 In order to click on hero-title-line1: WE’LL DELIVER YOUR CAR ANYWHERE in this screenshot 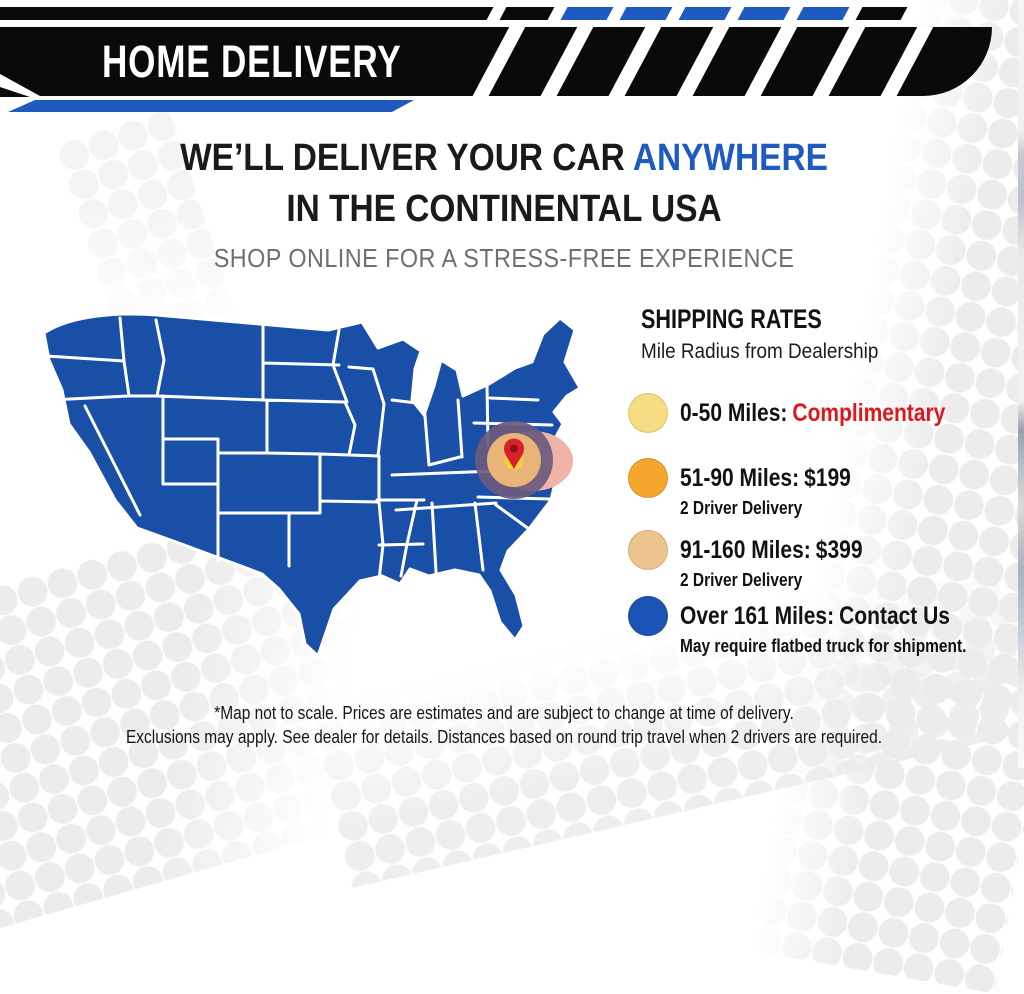, I will do `click(503, 158)`.